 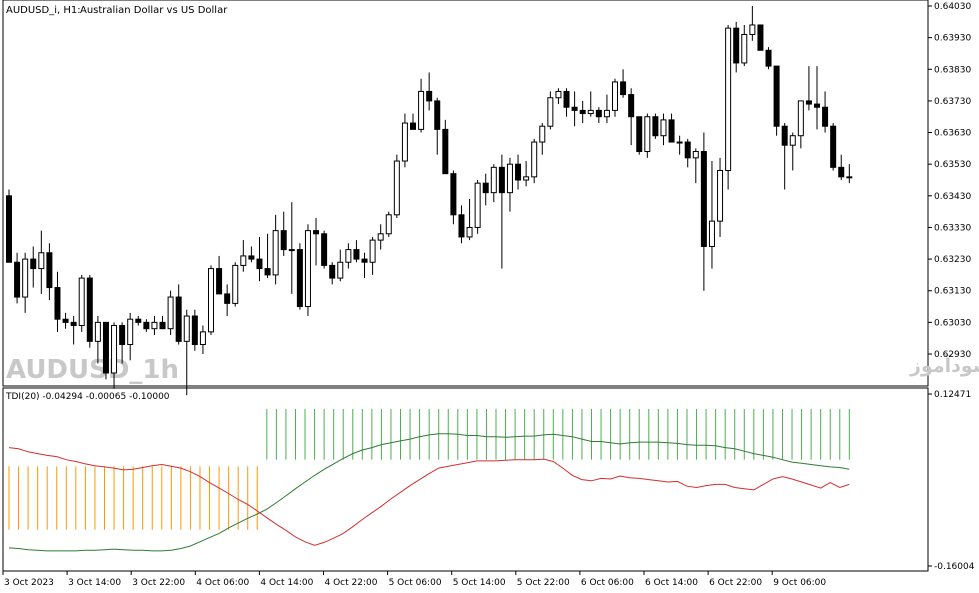 I want to click on time-tick-label: 6 Oct 22:00, so click(x=735, y=583).